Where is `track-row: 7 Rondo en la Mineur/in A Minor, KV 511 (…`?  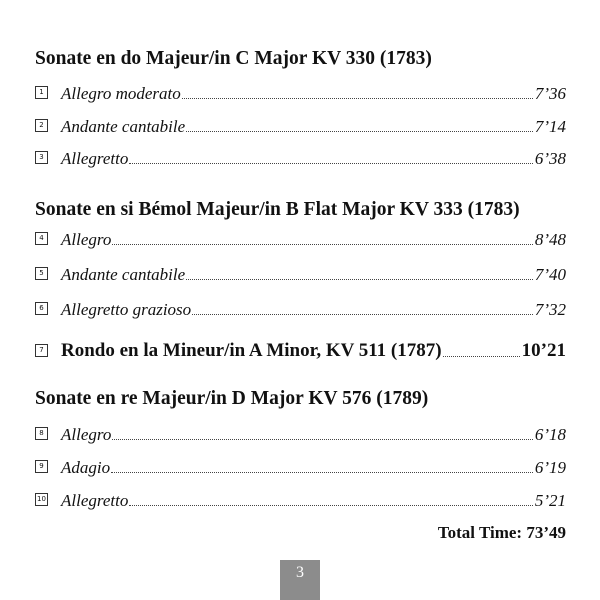 track-row: 7 Rondo en la Mineur/in A Minor, KV 511 (… is located at coordinates (300, 351).